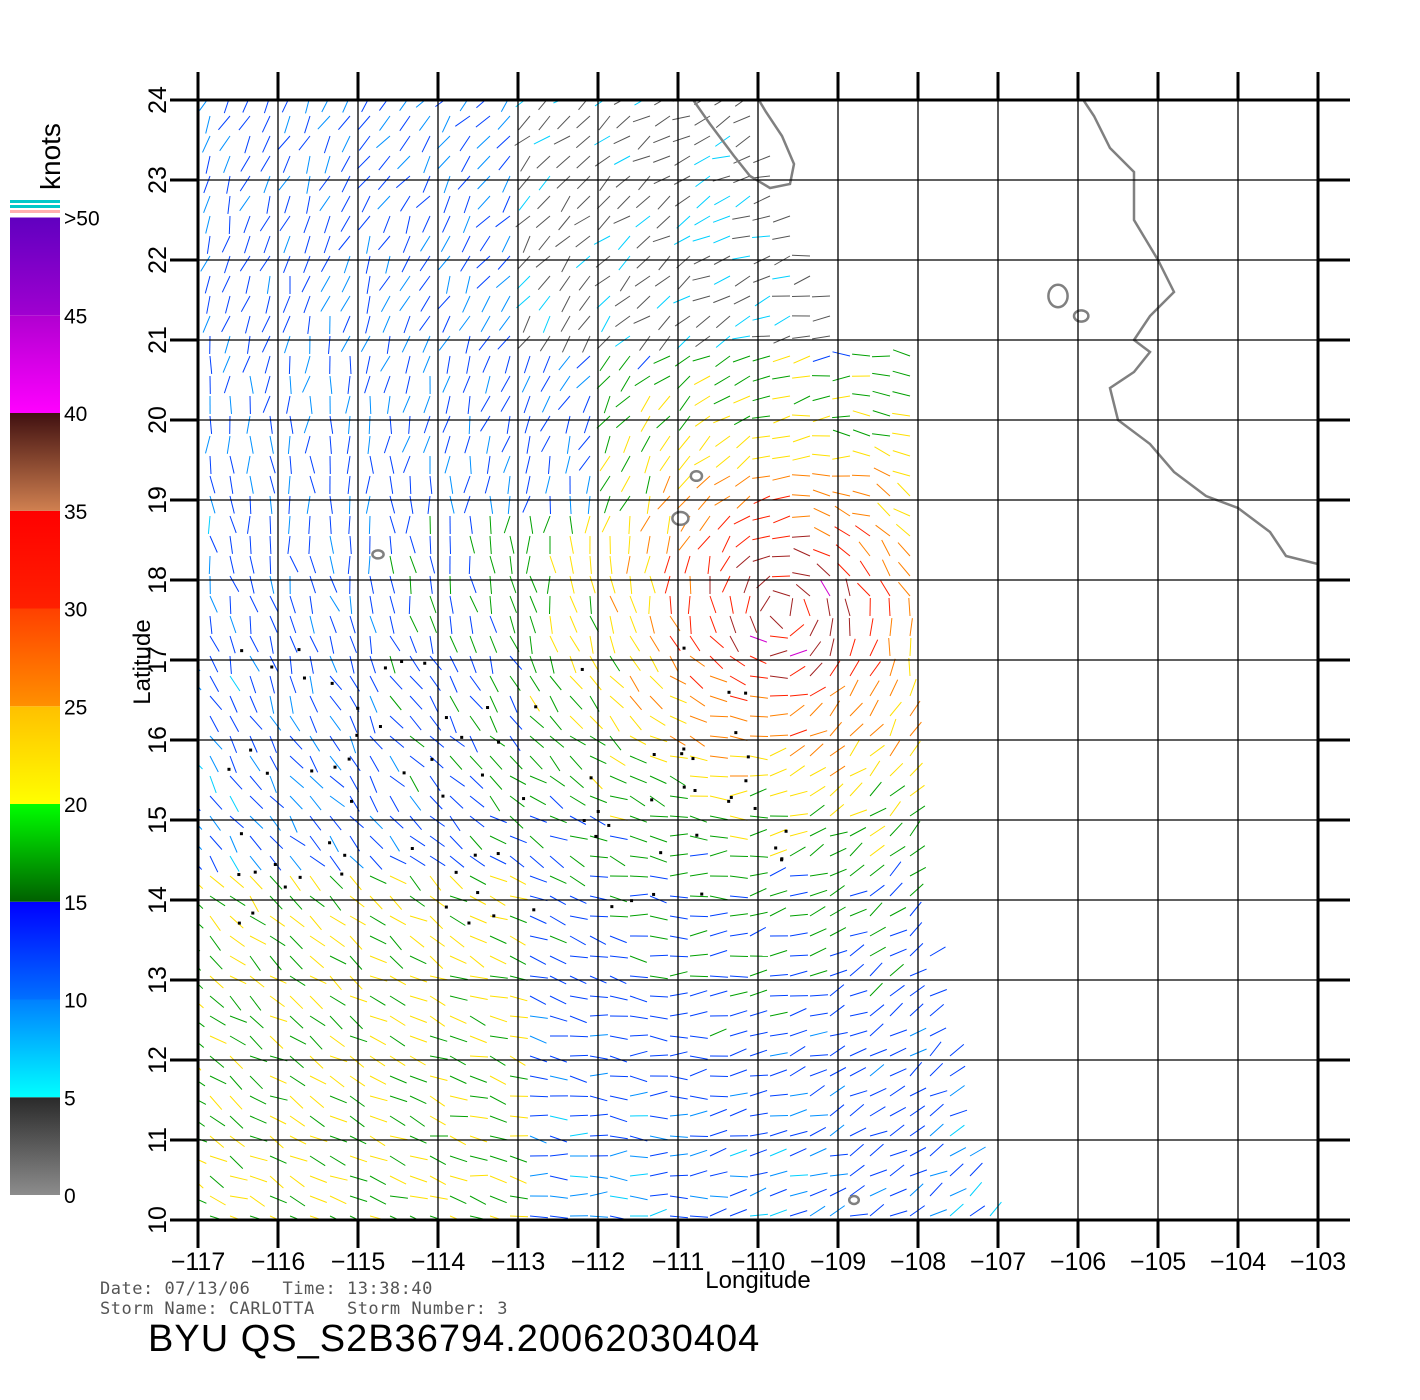 The width and height of the screenshot is (1420, 1400). What do you see at coordinates (158, 900) in the screenshot?
I see `lat-tick-label: 14` at bounding box center [158, 900].